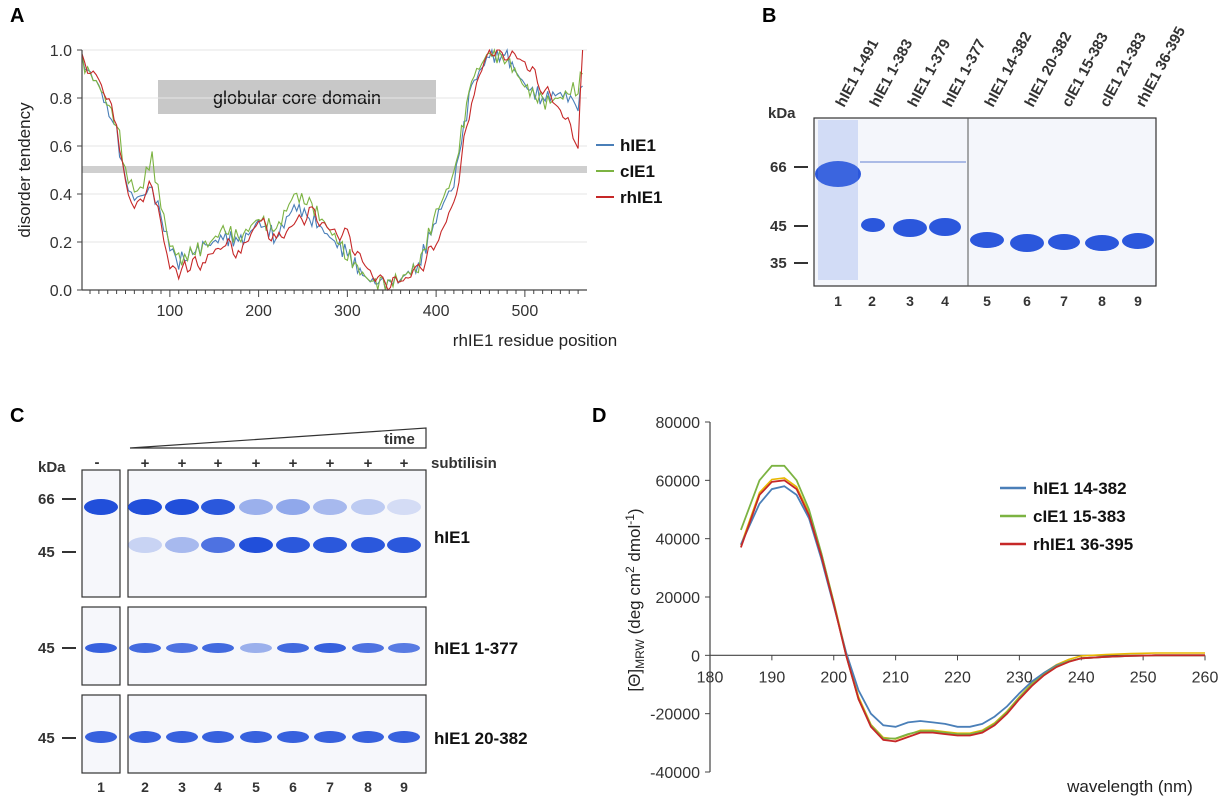 Image resolution: width=1224 pixels, height=805 pixels. I want to click on cd-ytick-label: -40000, so click(675, 773).